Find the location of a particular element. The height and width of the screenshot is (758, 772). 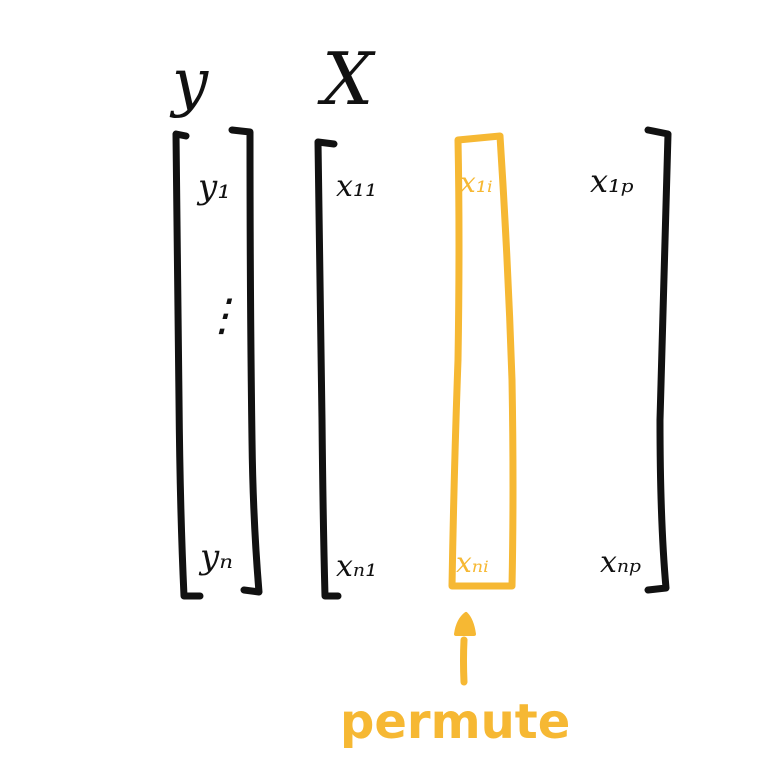

y-vector-top-entry: y₁ is located at coordinates (213, 187).